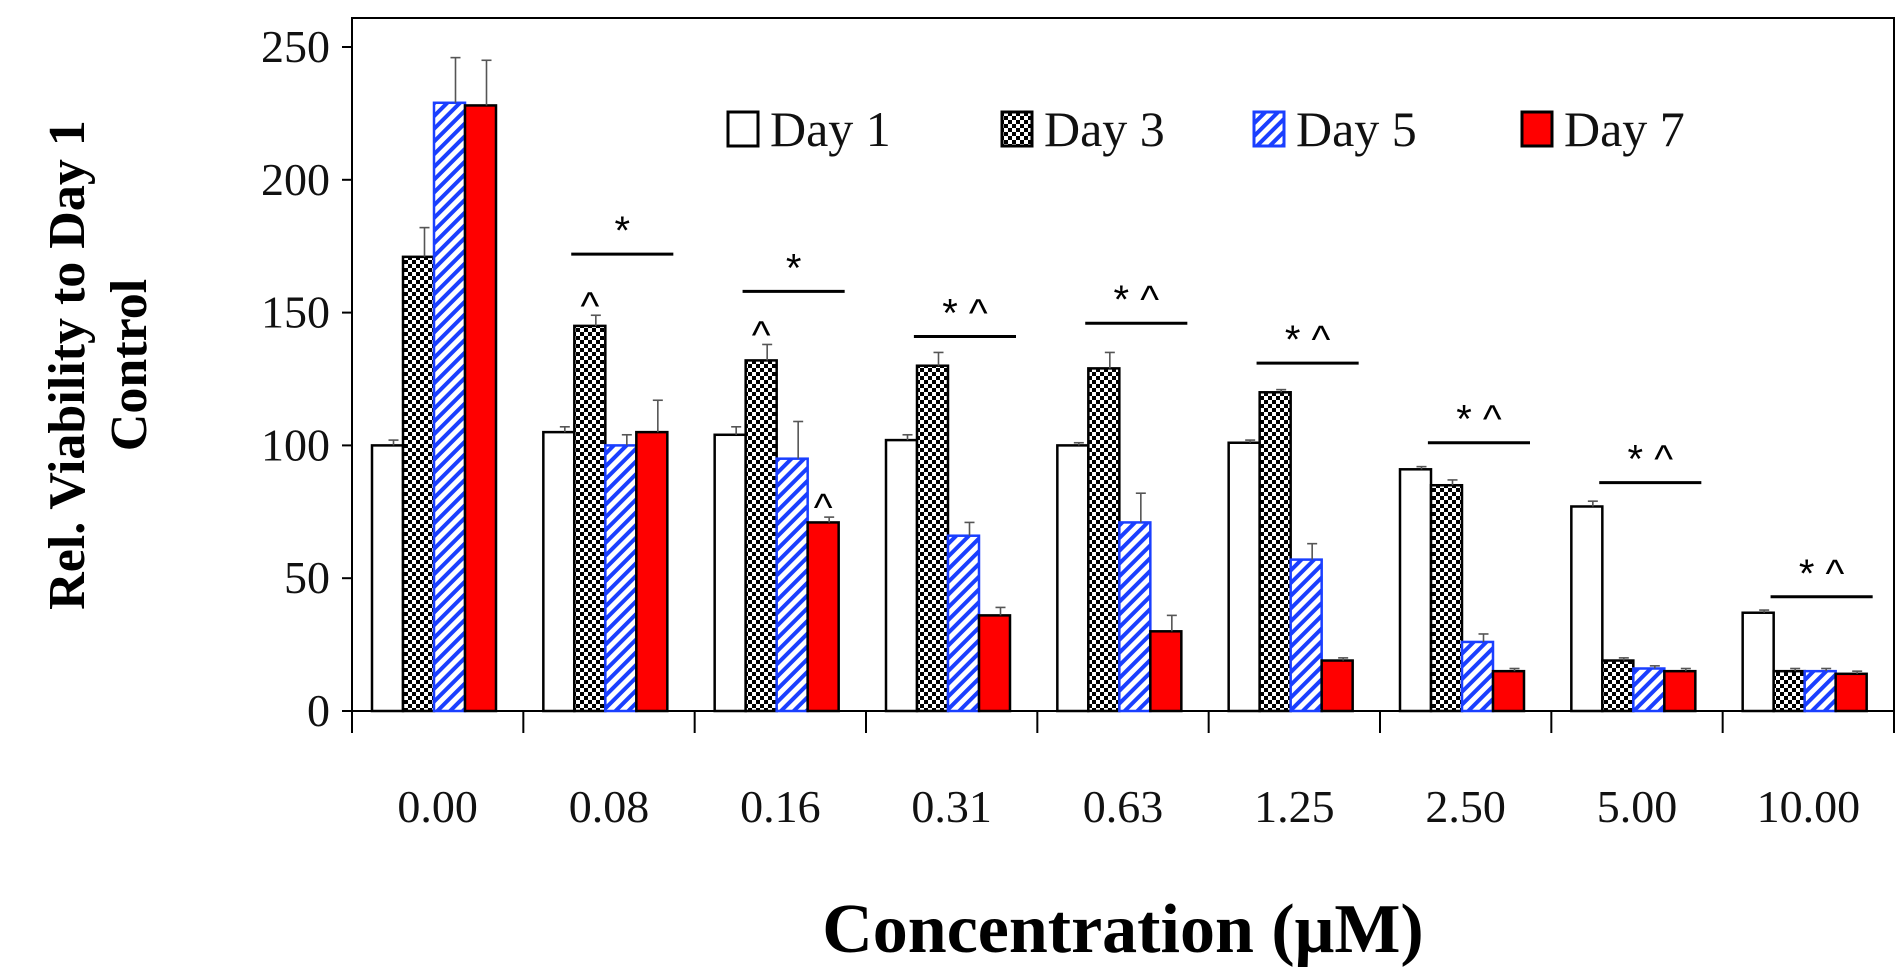  I want to click on legend-label: Day 3, so click(1104, 129).